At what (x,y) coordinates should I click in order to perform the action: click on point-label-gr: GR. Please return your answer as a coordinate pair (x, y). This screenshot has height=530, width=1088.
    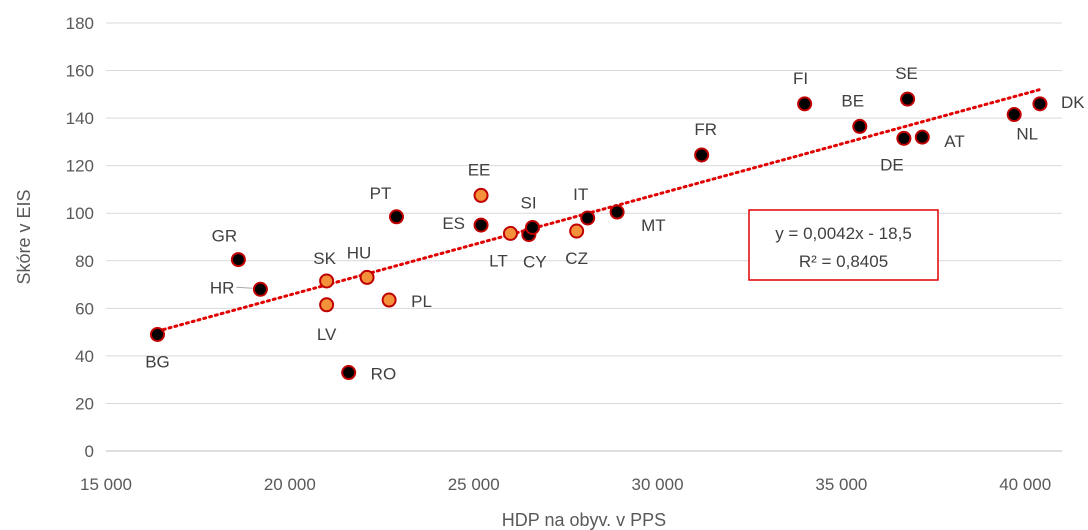
    Looking at the image, I should click on (225, 236).